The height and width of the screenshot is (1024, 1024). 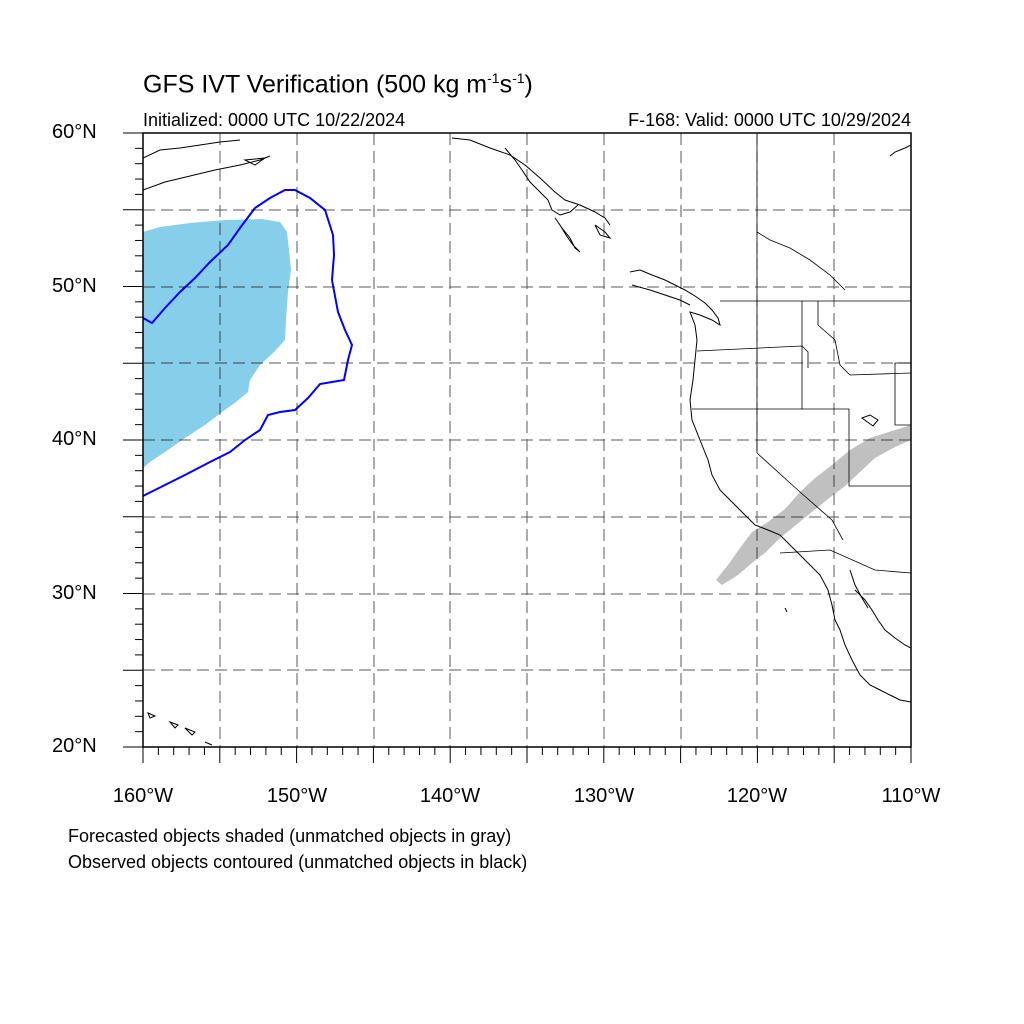 What do you see at coordinates (74, 593) in the screenshot?
I see `lat-label-30n: 30°N` at bounding box center [74, 593].